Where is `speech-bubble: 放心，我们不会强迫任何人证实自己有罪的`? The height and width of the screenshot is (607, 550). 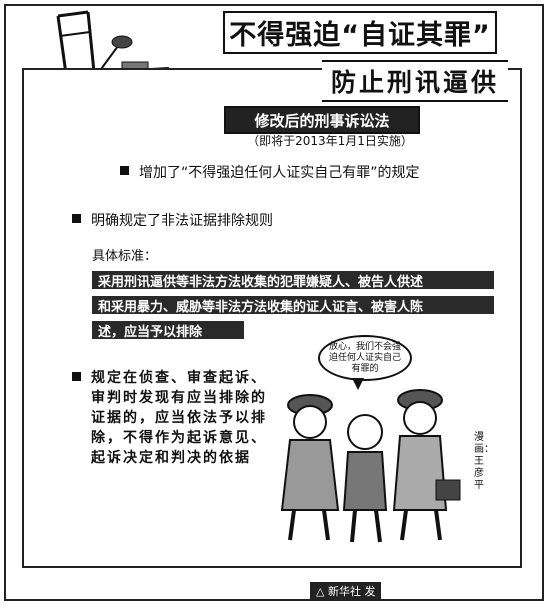 speech-bubble: 放心，我们不会强迫任何人证实自己有罪的 is located at coordinates (365, 358).